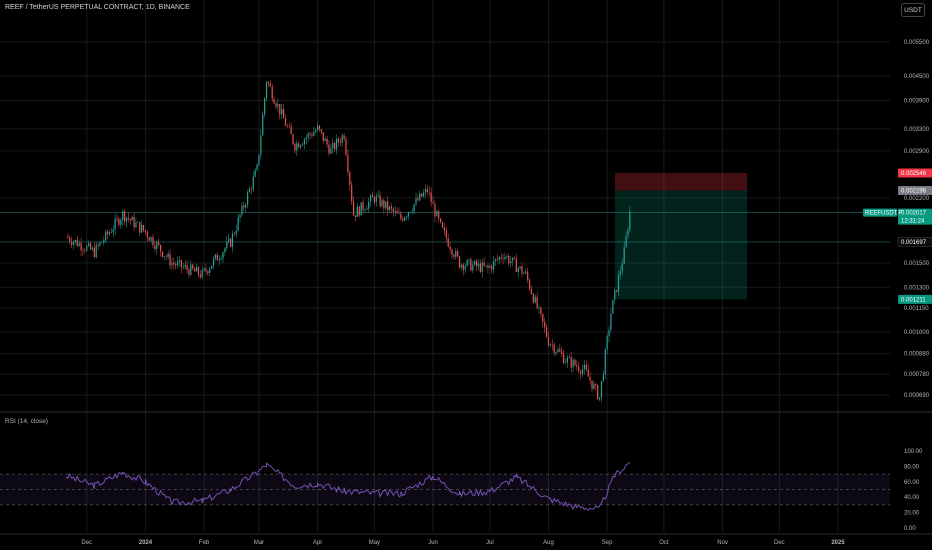  I want to click on currency-button: USDT, so click(913, 10).